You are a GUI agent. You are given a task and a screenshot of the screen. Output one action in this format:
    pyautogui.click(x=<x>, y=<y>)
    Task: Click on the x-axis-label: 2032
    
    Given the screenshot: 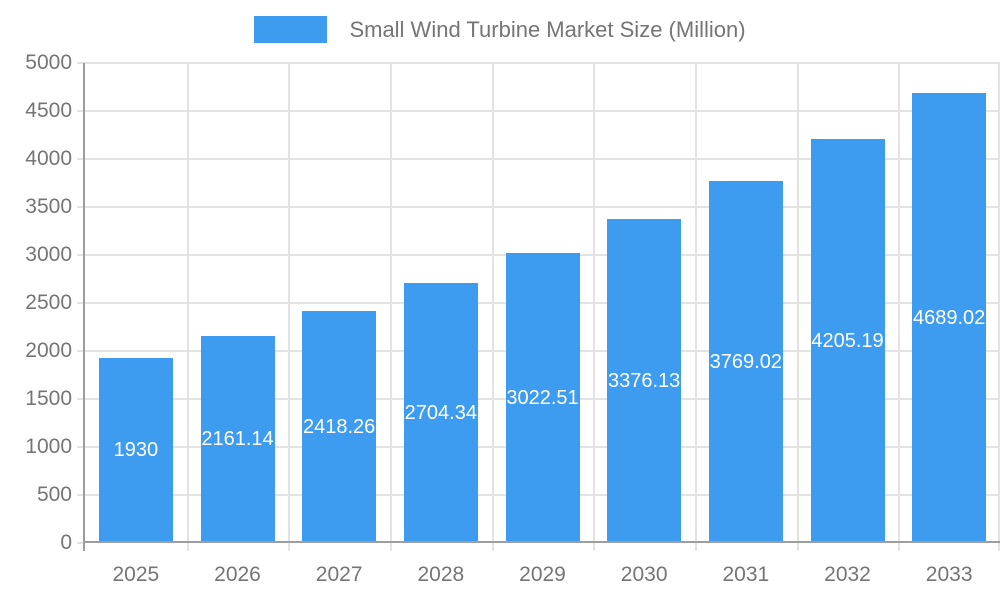 What is the action you would take?
    pyautogui.click(x=847, y=574)
    